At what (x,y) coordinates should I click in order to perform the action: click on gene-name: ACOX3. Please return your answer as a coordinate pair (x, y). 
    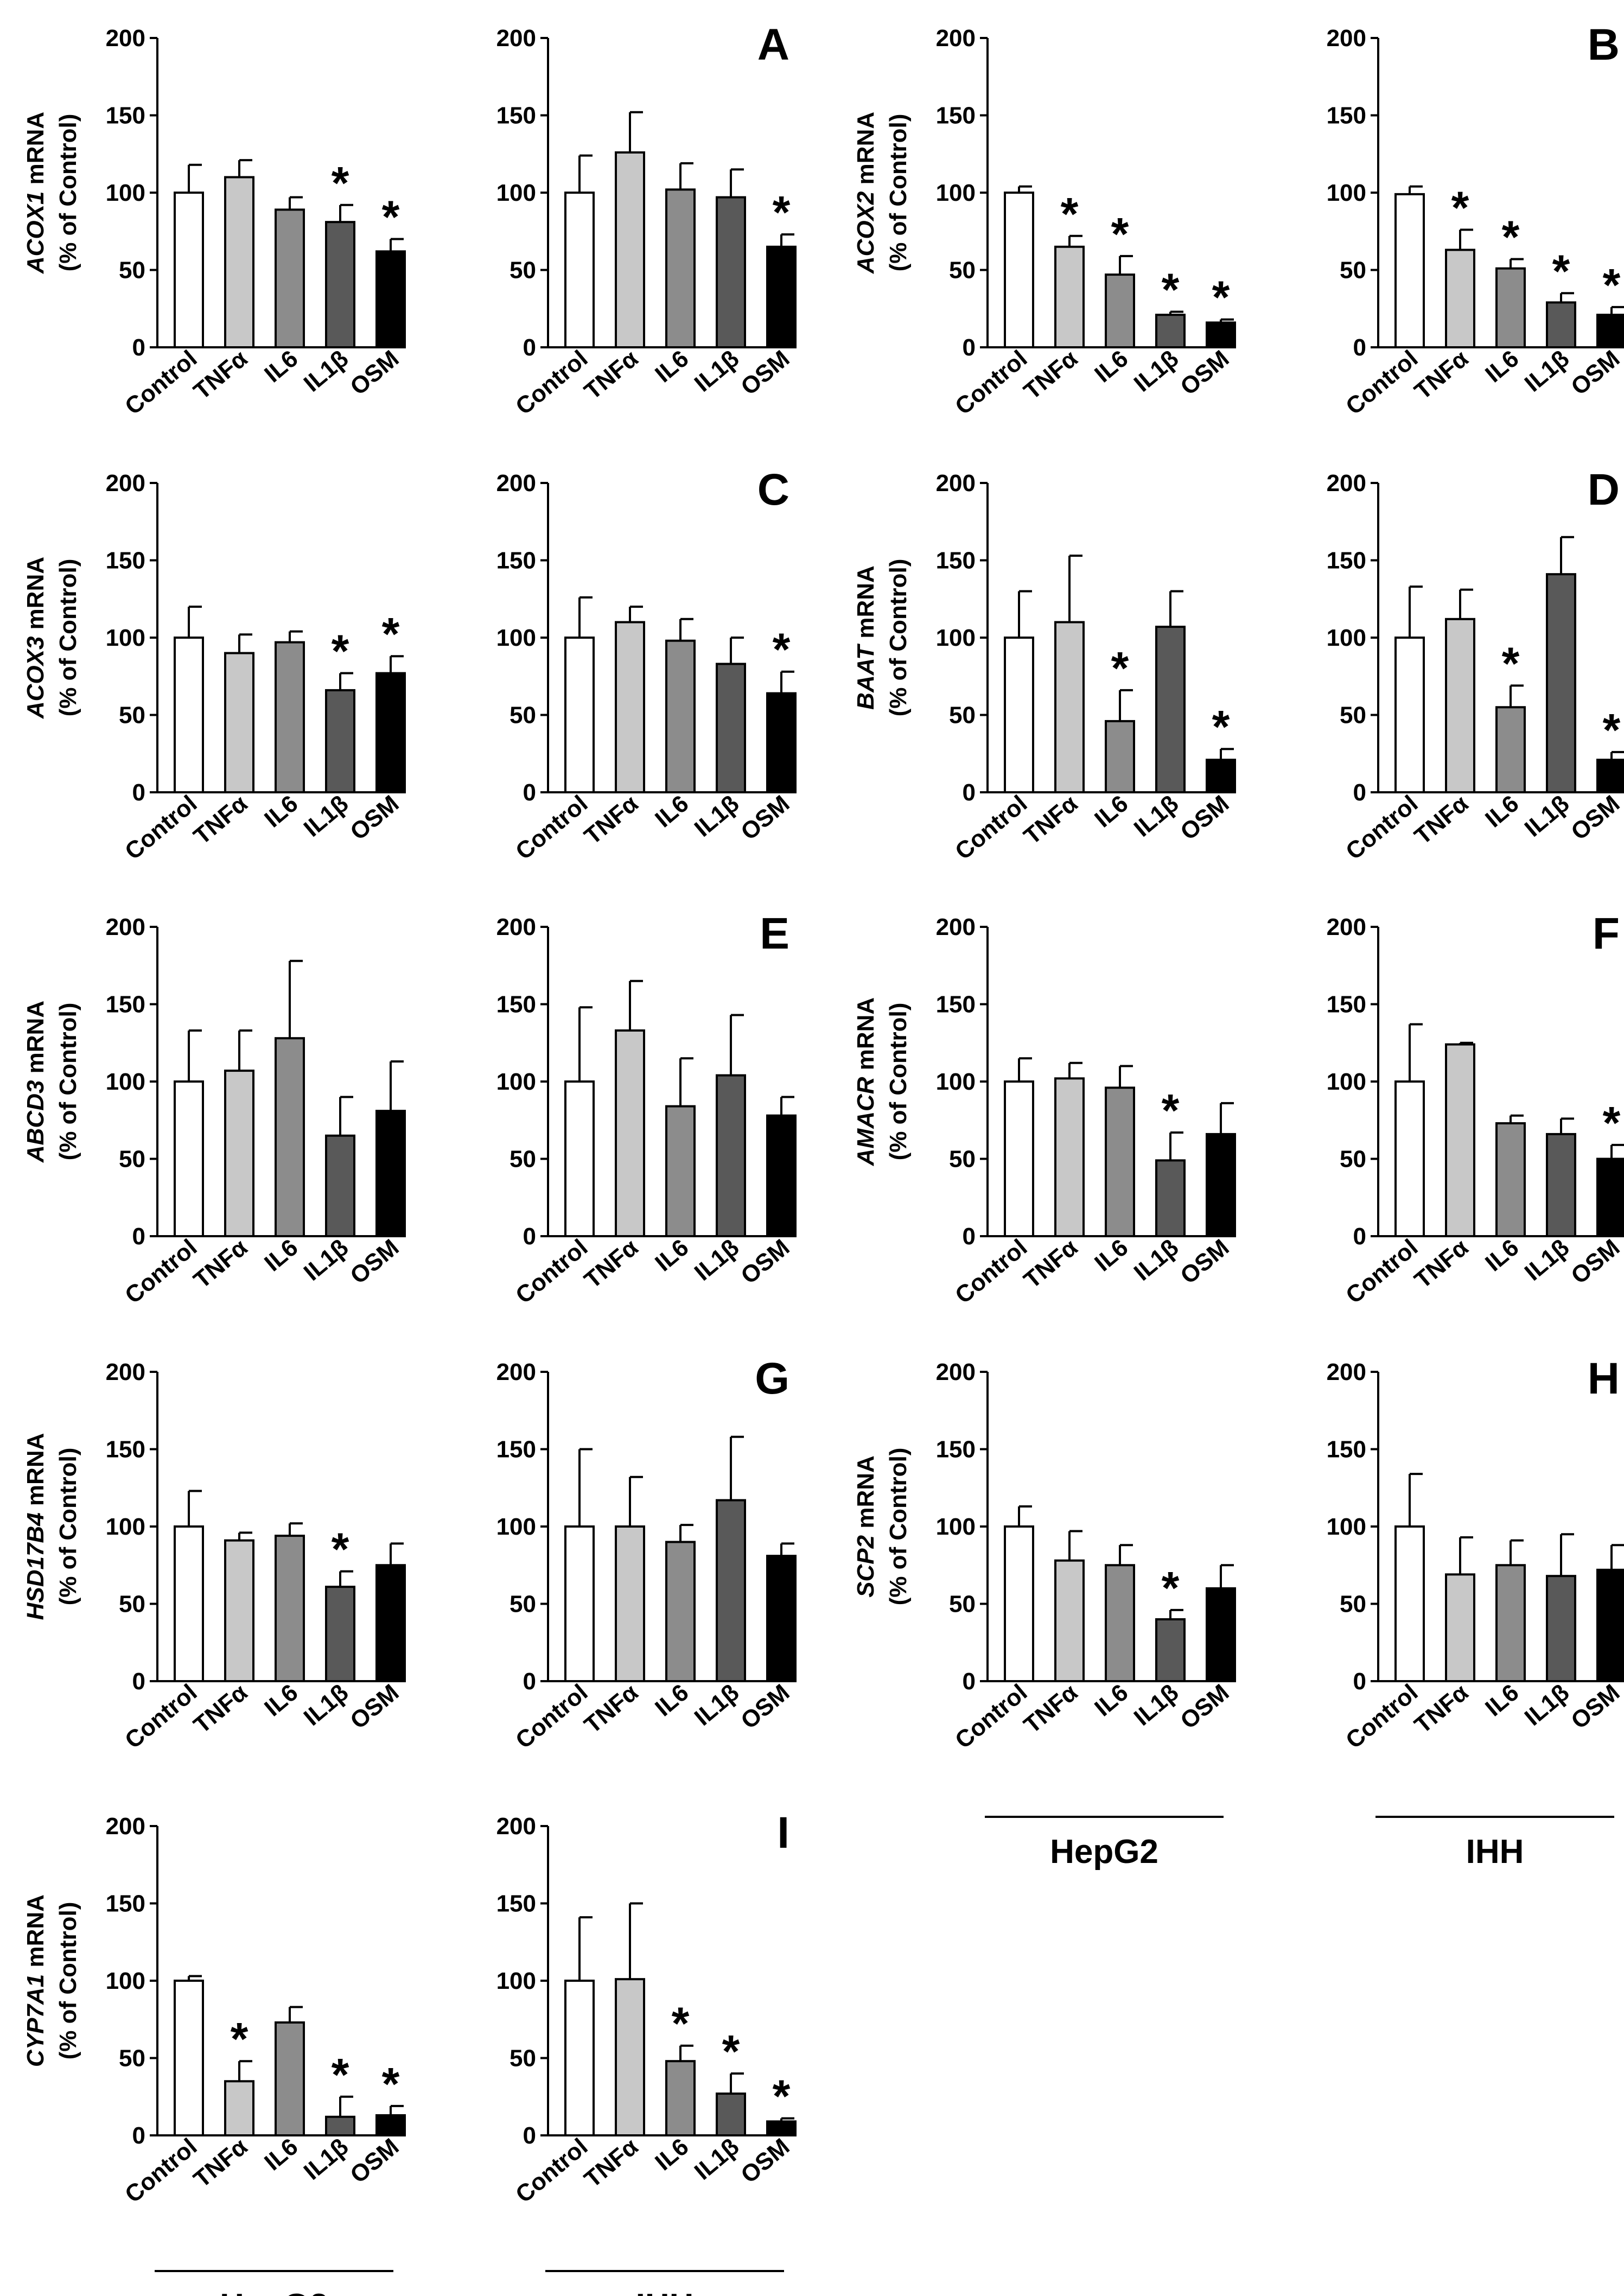
    Looking at the image, I should click on (35, 678).